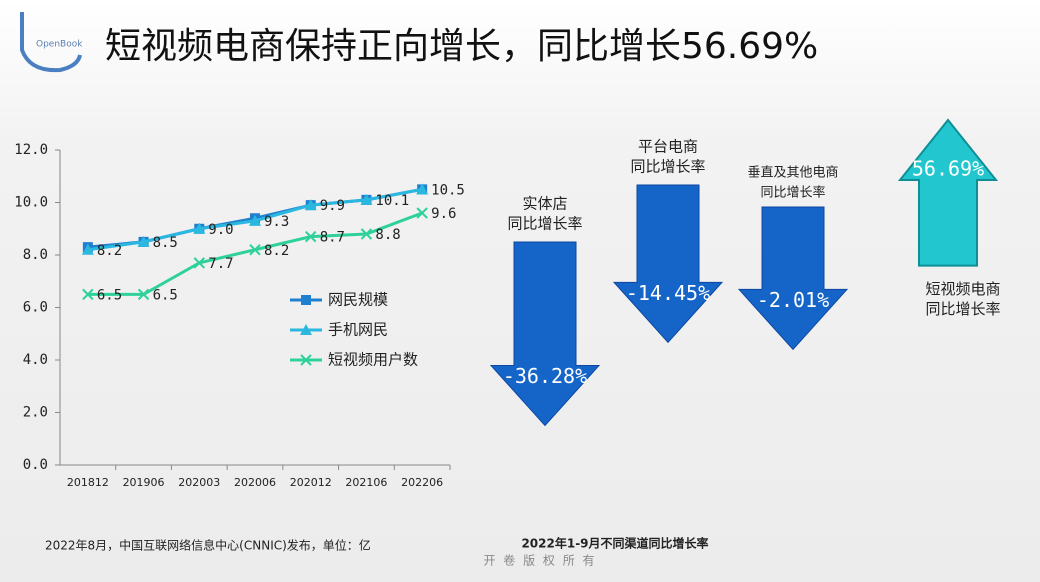  I want to click on arrow-category: 平台电商, so click(668, 147).